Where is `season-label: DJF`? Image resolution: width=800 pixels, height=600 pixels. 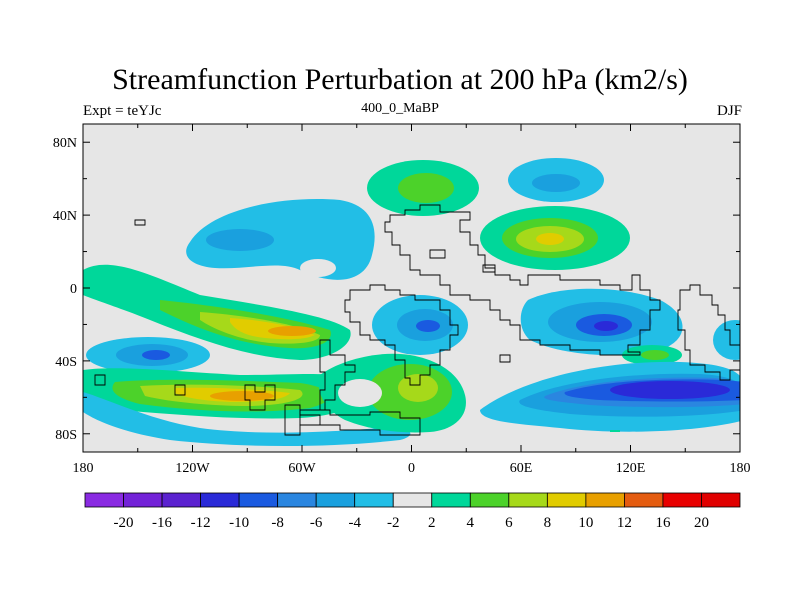 season-label: DJF is located at coordinates (729, 111).